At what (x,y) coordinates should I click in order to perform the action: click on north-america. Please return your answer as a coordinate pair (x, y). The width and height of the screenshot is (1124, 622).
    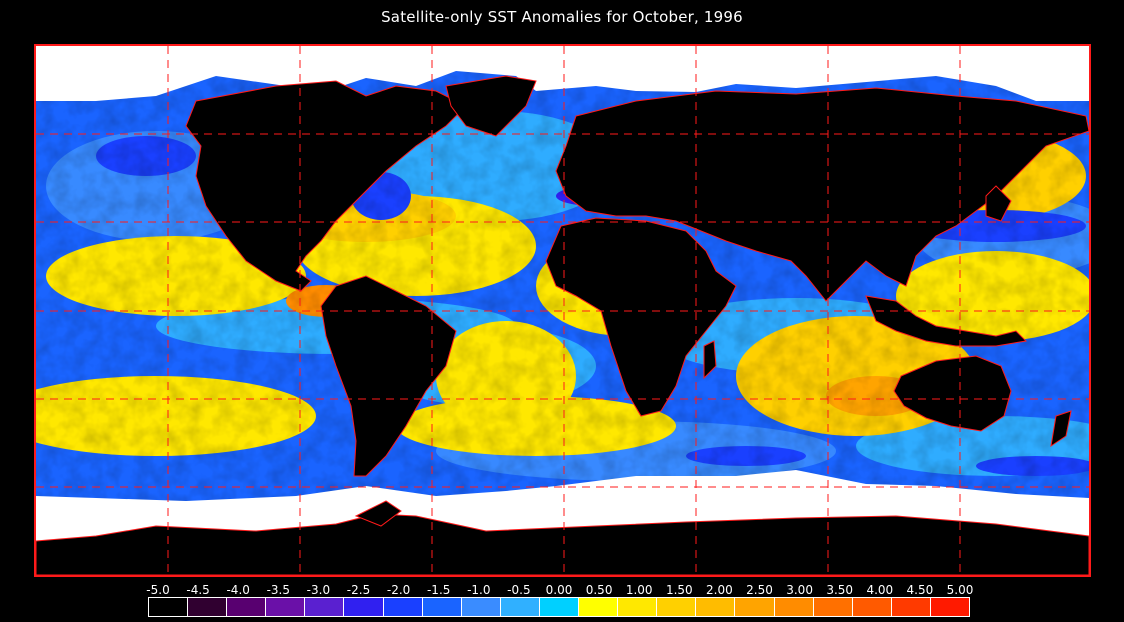
    Looking at the image, I should click on (326, 186).